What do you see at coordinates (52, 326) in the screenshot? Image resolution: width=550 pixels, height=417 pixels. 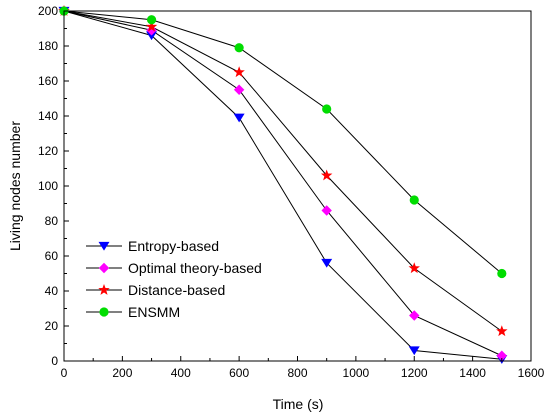 I see `y-tick-label-1: 20` at bounding box center [52, 326].